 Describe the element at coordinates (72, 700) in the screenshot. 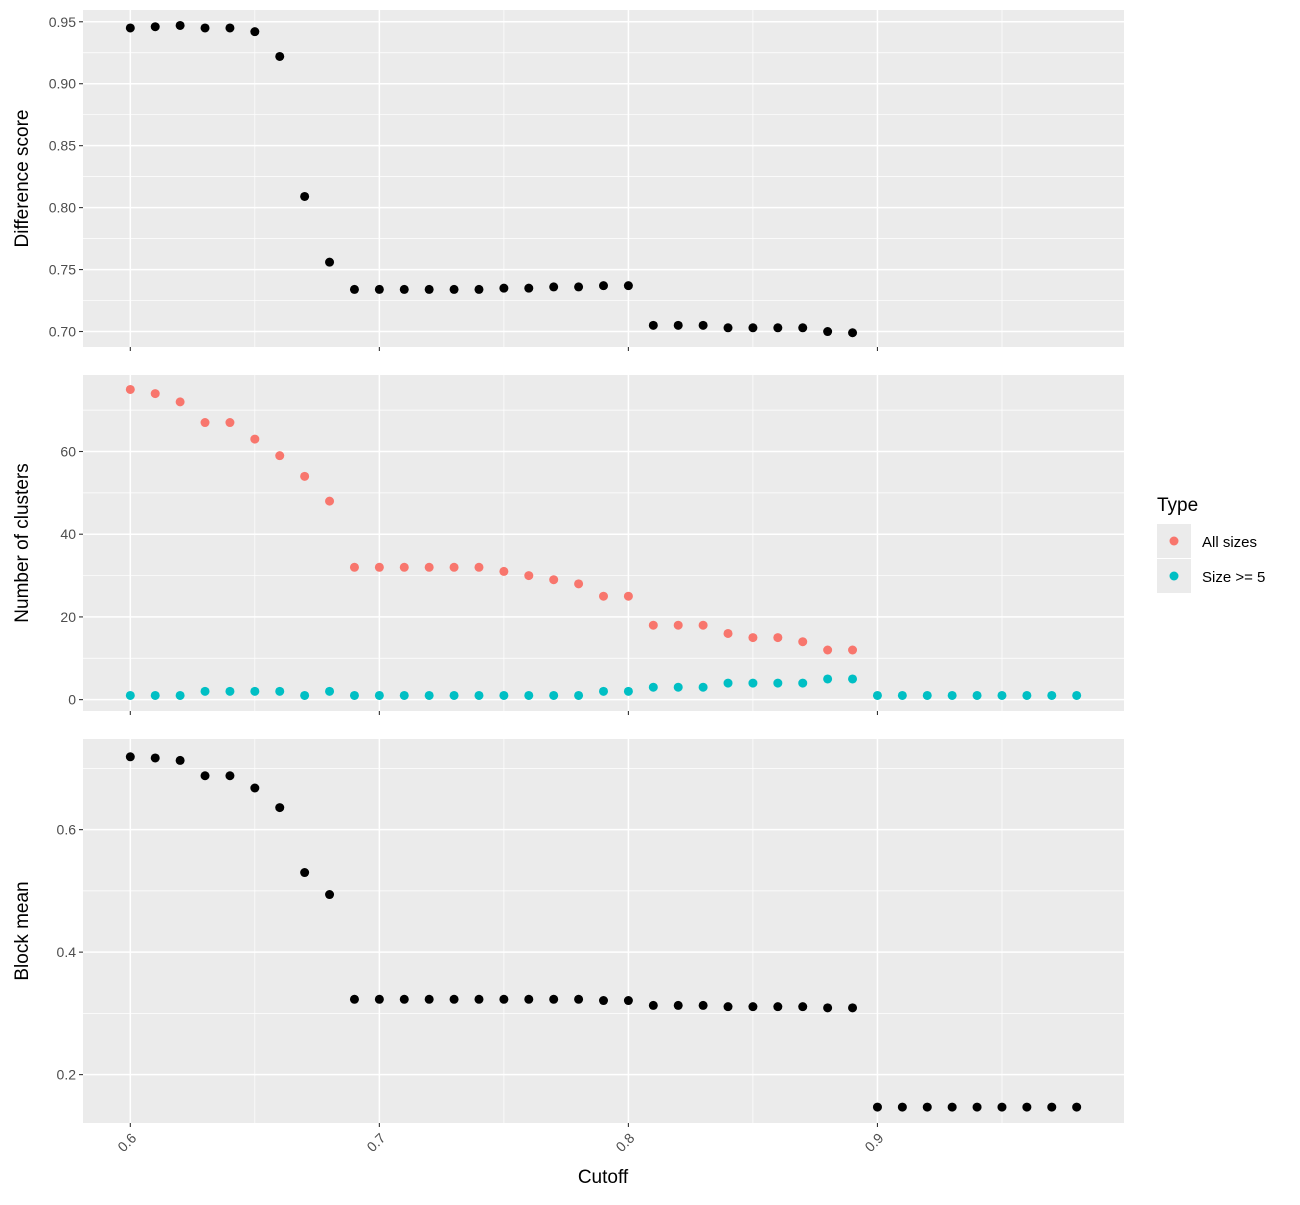

I see `y-tick-label: 0` at that location.